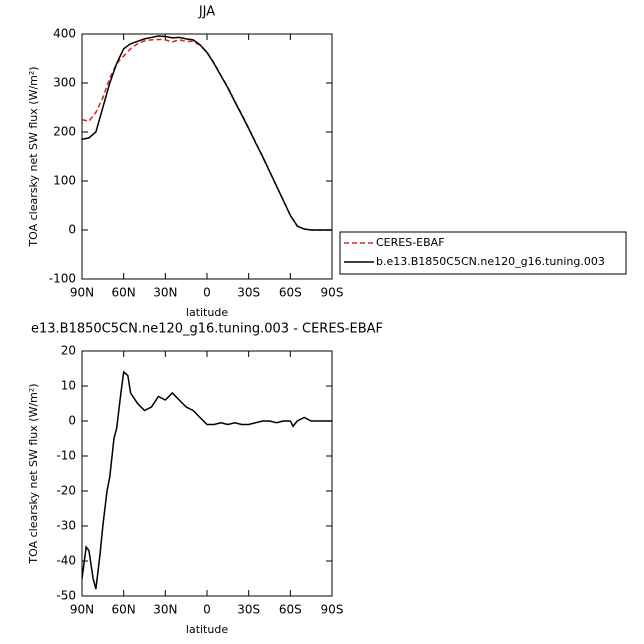 This screenshot has height=644, width=644. Describe the element at coordinates (410, 242) in the screenshot. I see `legend-label: CERES-EBAF` at that location.